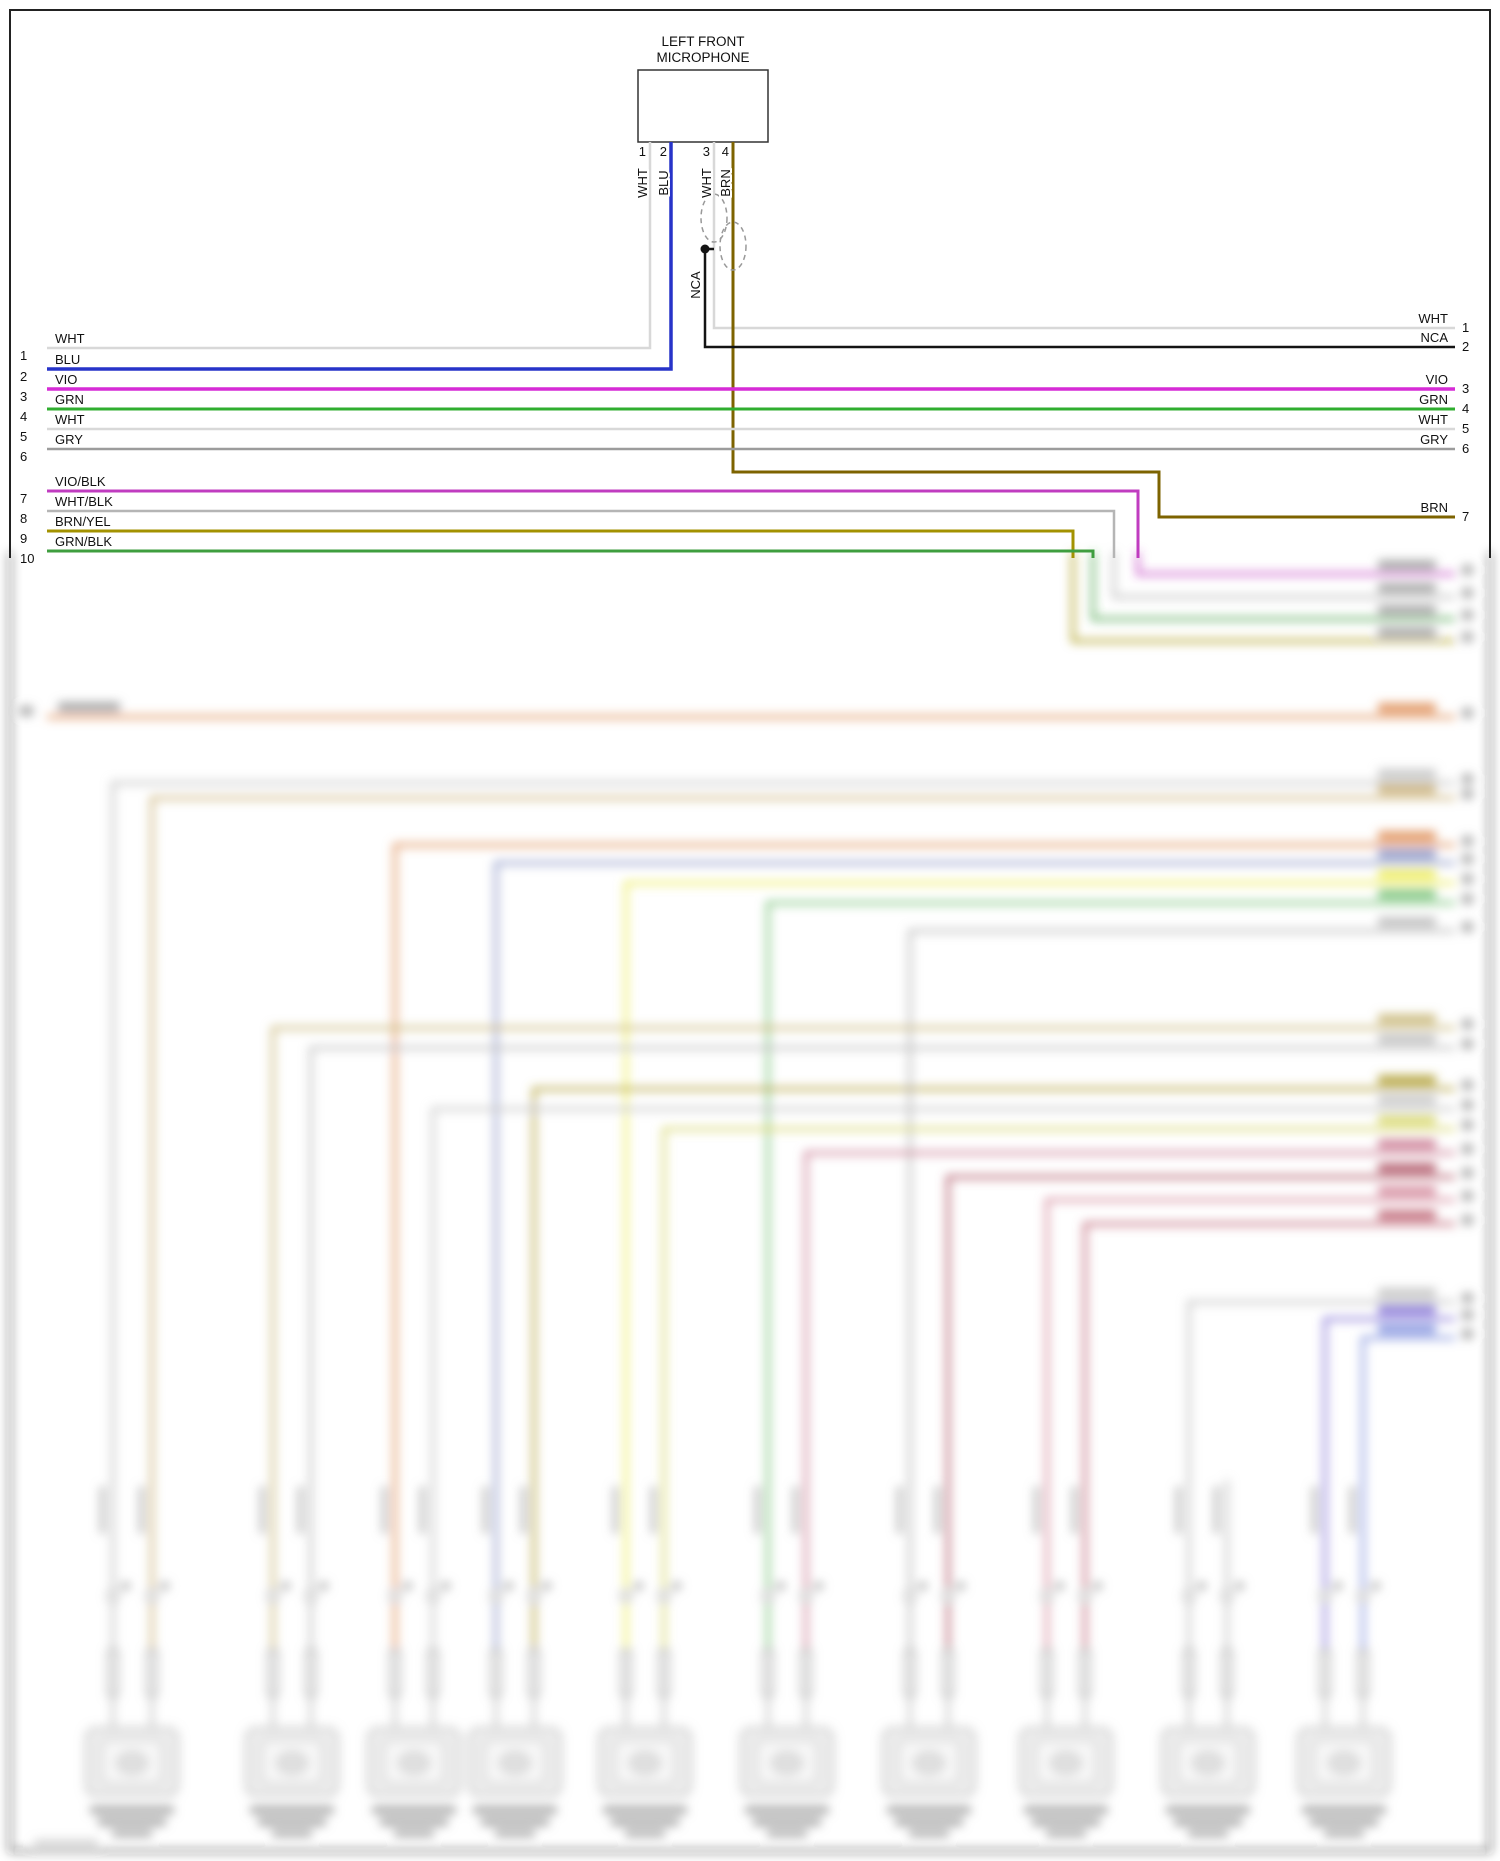  What do you see at coordinates (69, 399) in the screenshot?
I see `left-wire-label: GRN` at bounding box center [69, 399].